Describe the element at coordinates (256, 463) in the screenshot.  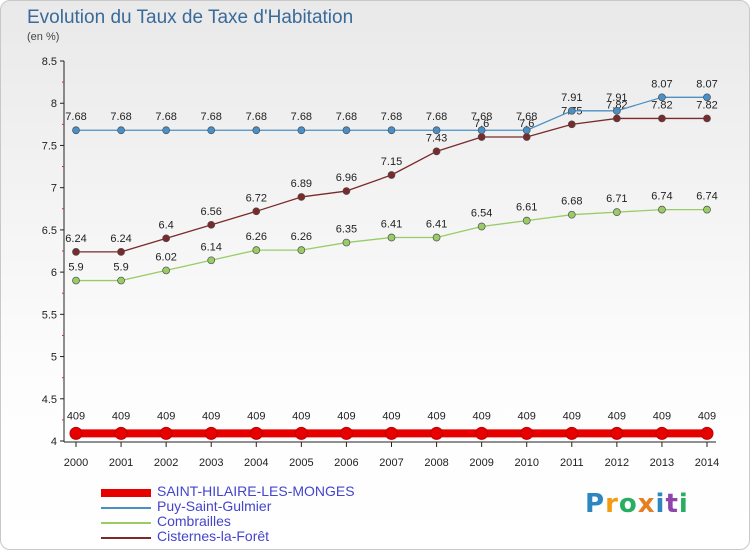
I see `x-tick-label: 2004` at that location.